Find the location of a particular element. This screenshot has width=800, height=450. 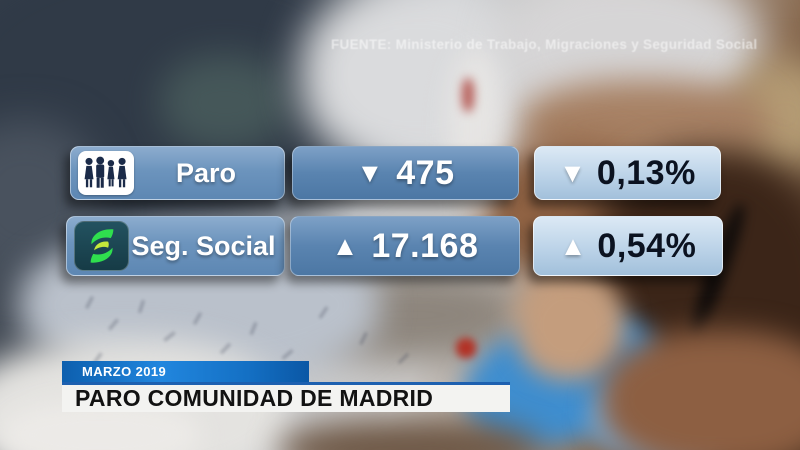

red-cap-blob is located at coordinates (466, 348).